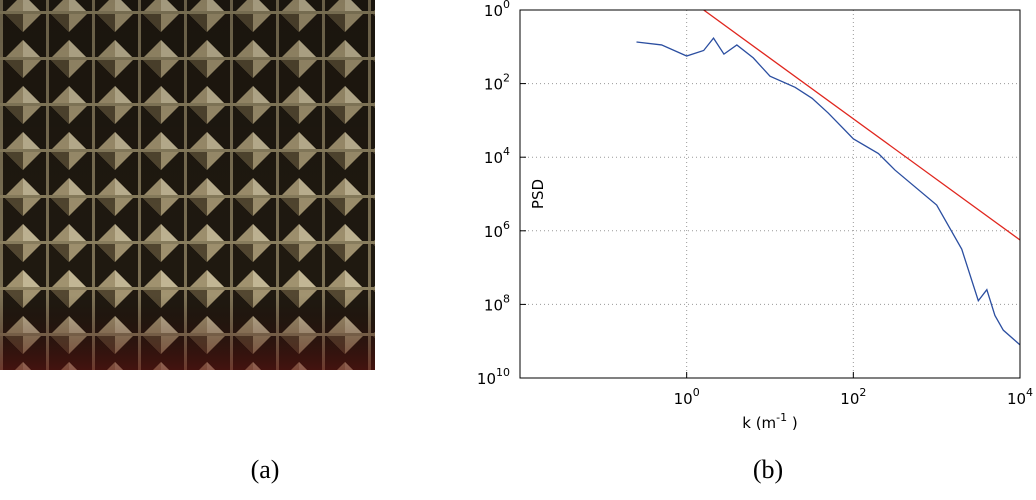 The image size is (1036, 500). What do you see at coordinates (538, 194) in the screenshot?
I see `y-axis-label: PSD` at bounding box center [538, 194].